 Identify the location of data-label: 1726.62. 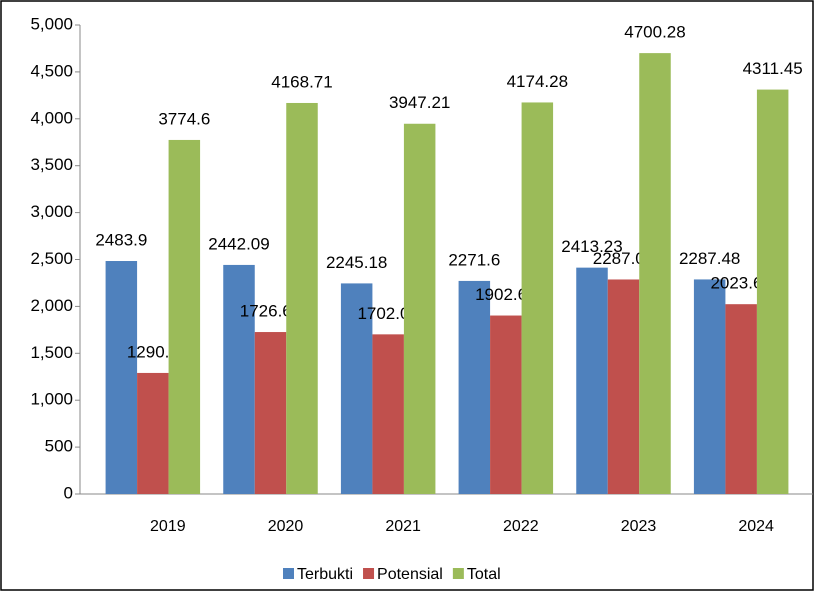
(270, 311).